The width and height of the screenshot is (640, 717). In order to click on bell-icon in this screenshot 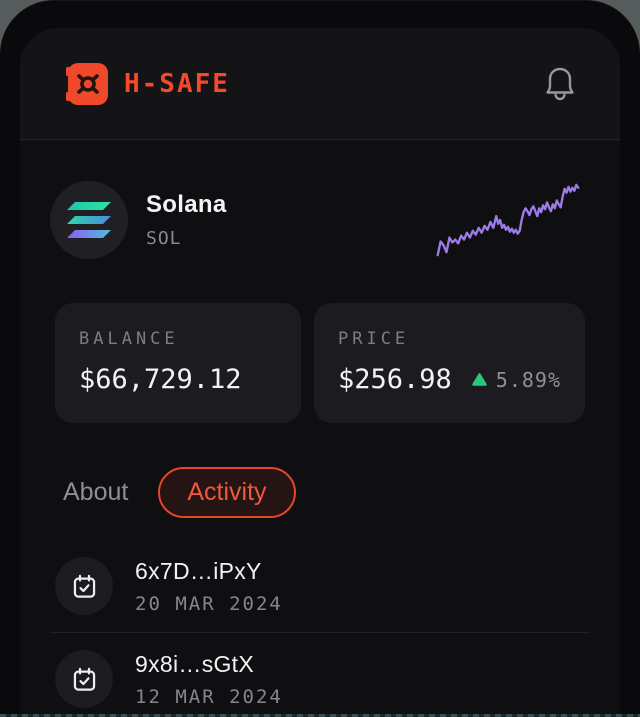, I will do `click(560, 83)`.